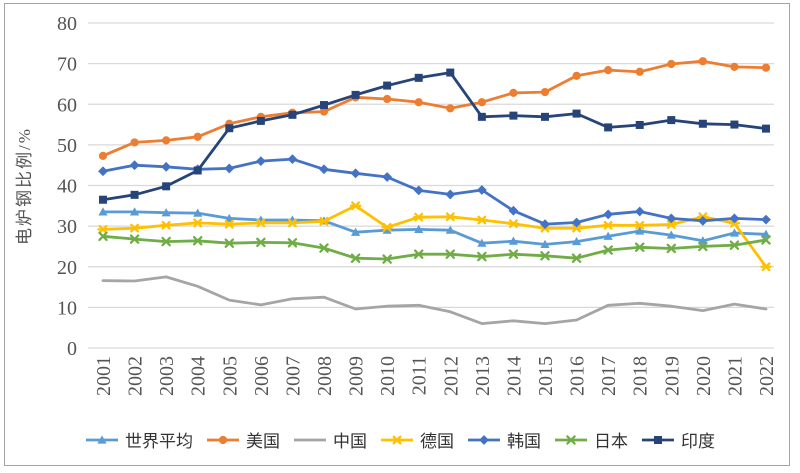 The height and width of the screenshot is (473, 800). I want to click on x-tick-label: 2009, so click(357, 376).